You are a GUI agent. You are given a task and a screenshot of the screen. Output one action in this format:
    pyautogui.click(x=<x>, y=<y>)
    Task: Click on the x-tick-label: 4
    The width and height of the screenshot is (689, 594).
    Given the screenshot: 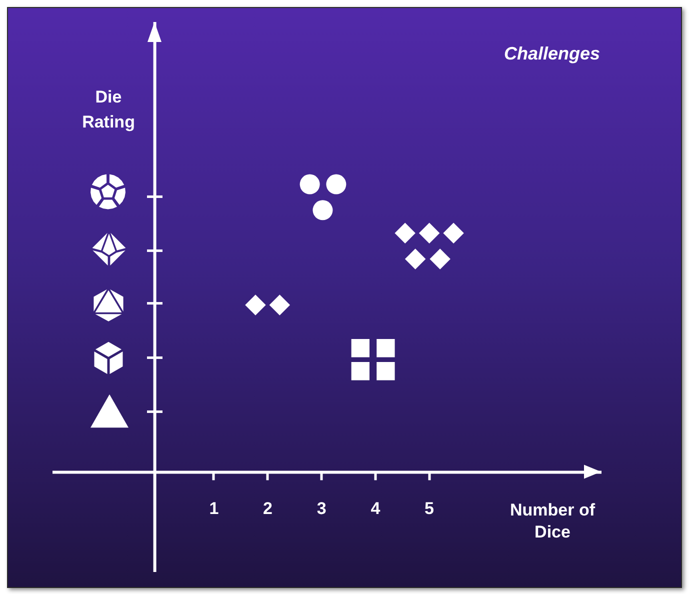 What is the action you would take?
    pyautogui.click(x=375, y=508)
    